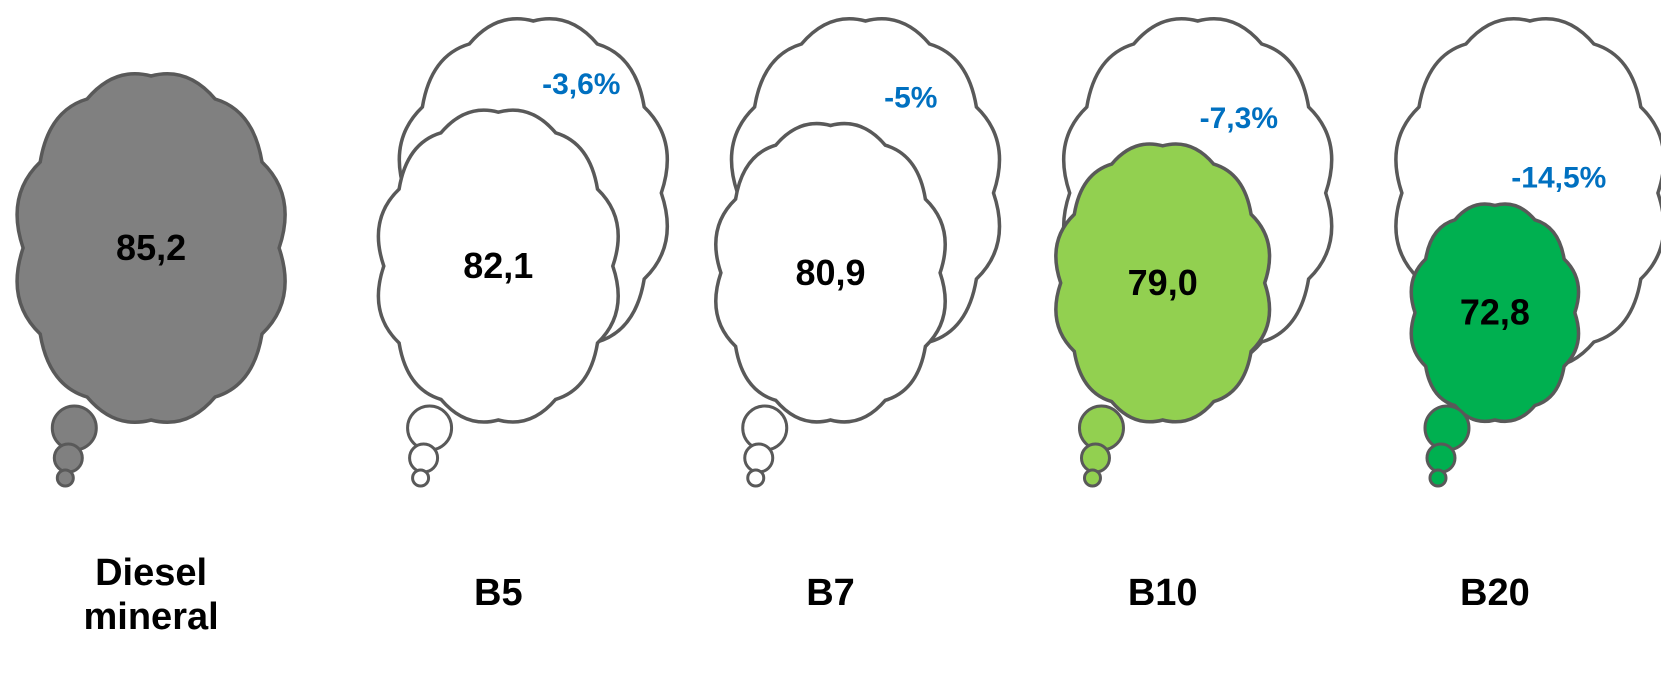 The image size is (1661, 680). What do you see at coordinates (830, 593) in the screenshot?
I see `category-label: B7` at bounding box center [830, 593].